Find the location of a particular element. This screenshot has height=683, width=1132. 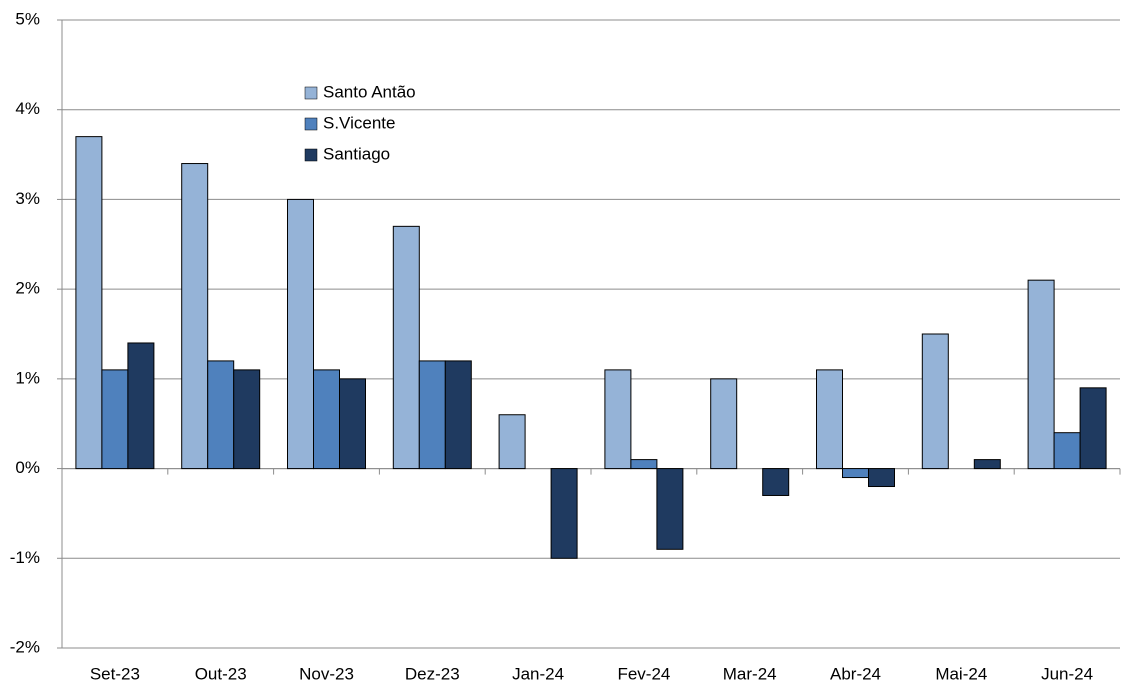

y-tick-label: -2% is located at coordinates (25, 646).